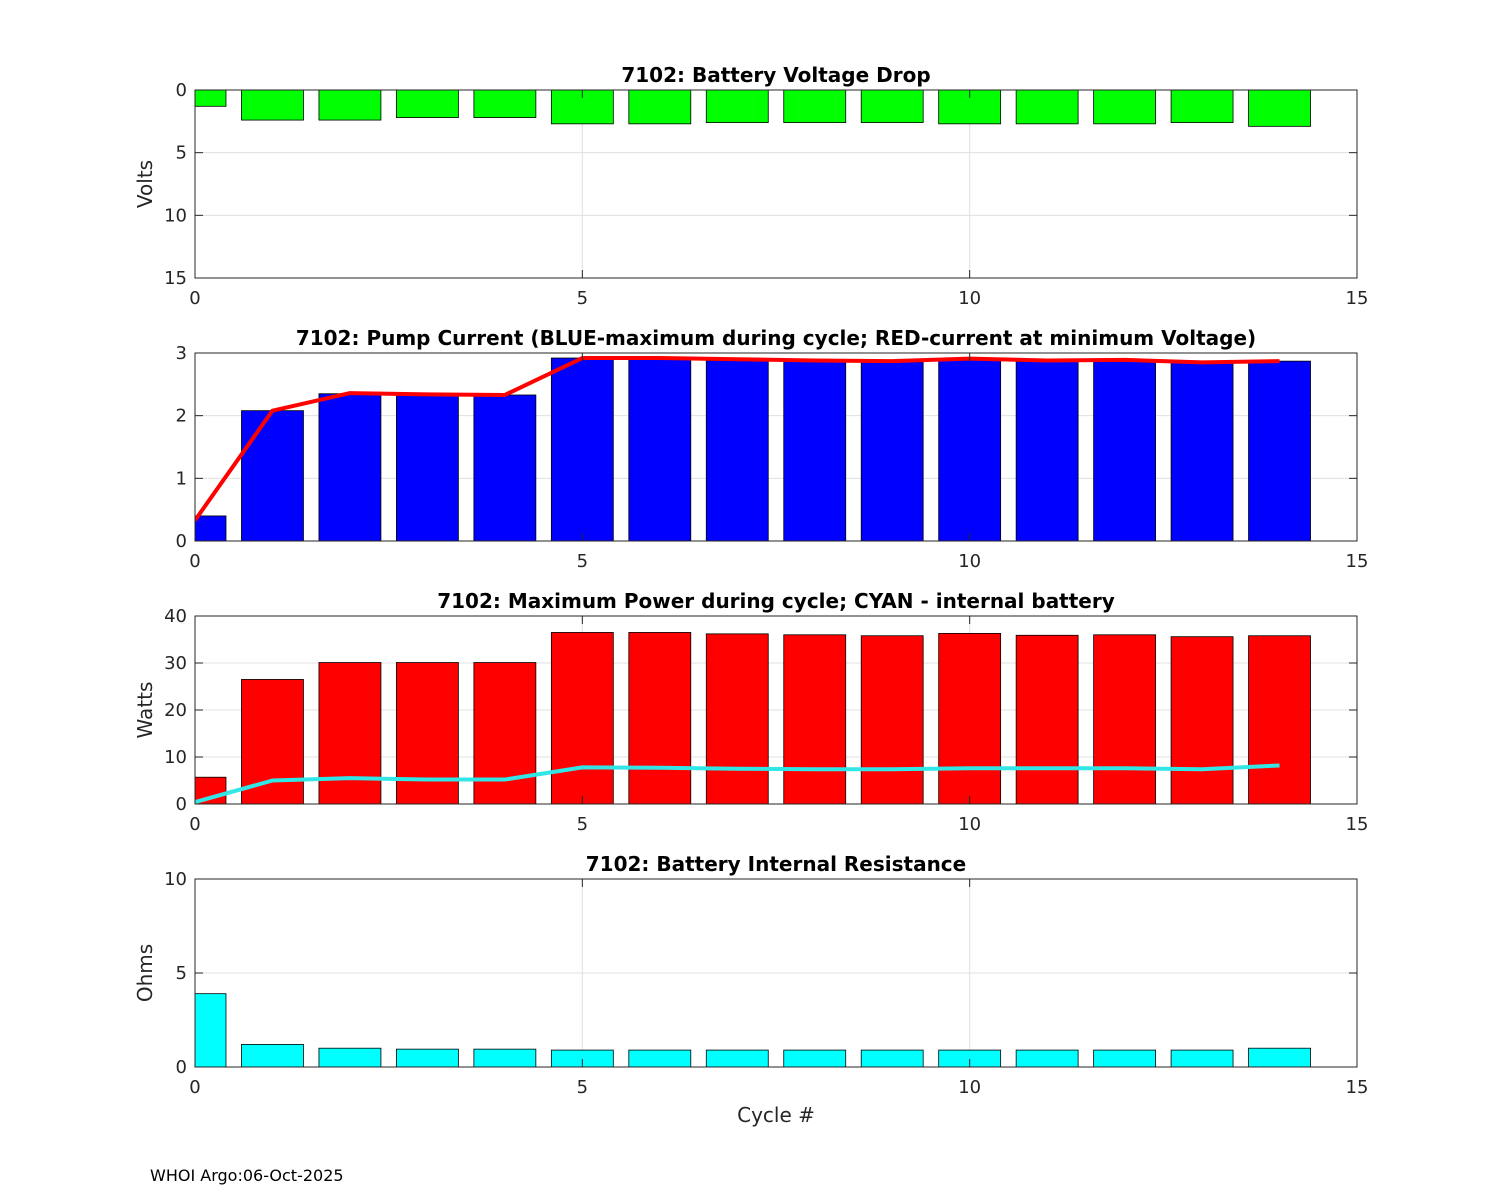 This screenshot has height=1200, width=1500. I want to click on y-tick-label: 15, so click(175, 278).